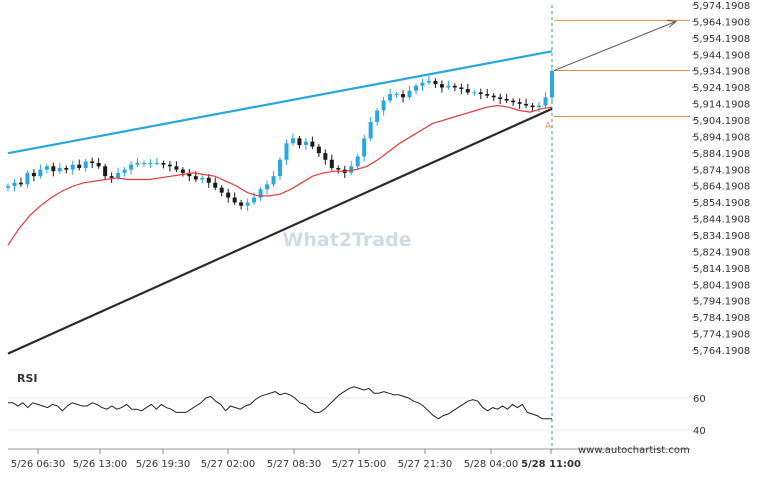  What do you see at coordinates (721, 203) in the screenshot?
I see `price-tick-label: 5,854.1908` at bounding box center [721, 203].